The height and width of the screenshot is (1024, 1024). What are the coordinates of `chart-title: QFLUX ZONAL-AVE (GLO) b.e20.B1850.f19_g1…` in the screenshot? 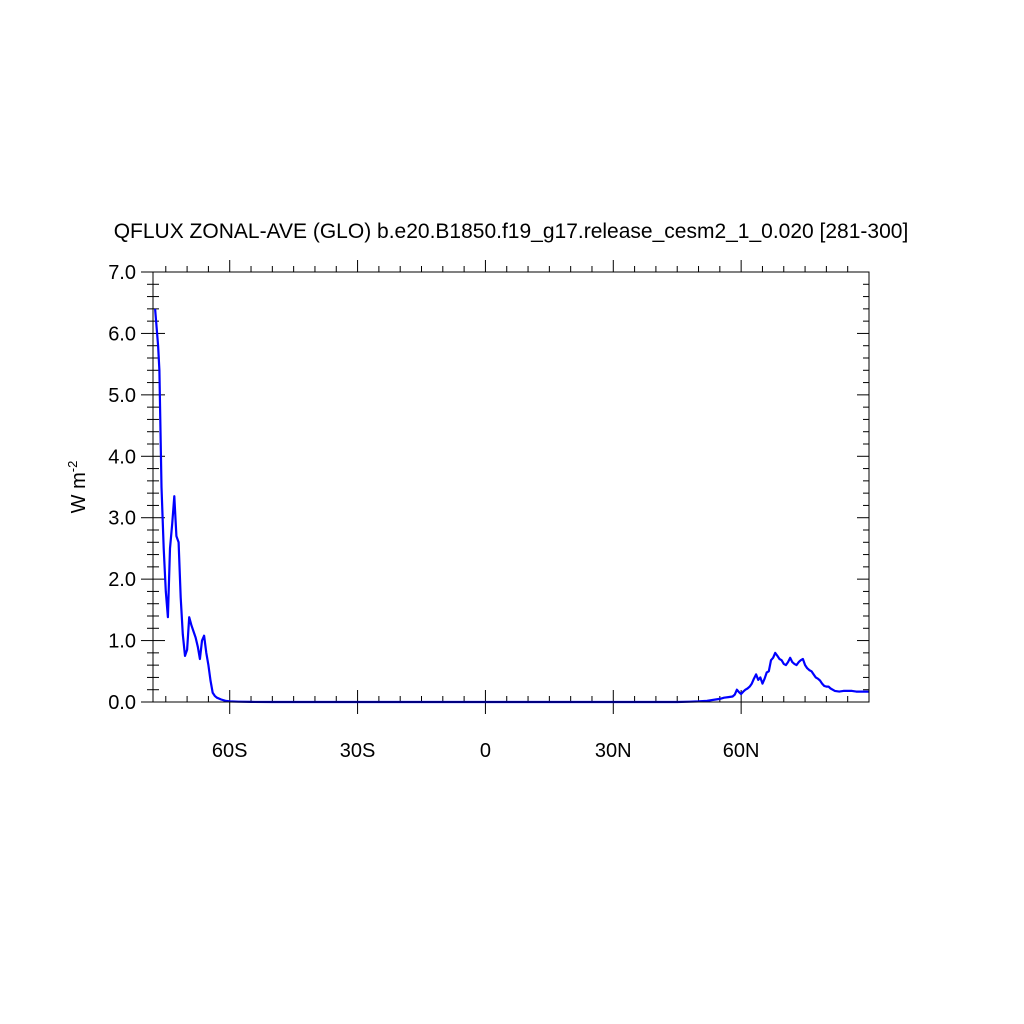 It's located at (511, 231).